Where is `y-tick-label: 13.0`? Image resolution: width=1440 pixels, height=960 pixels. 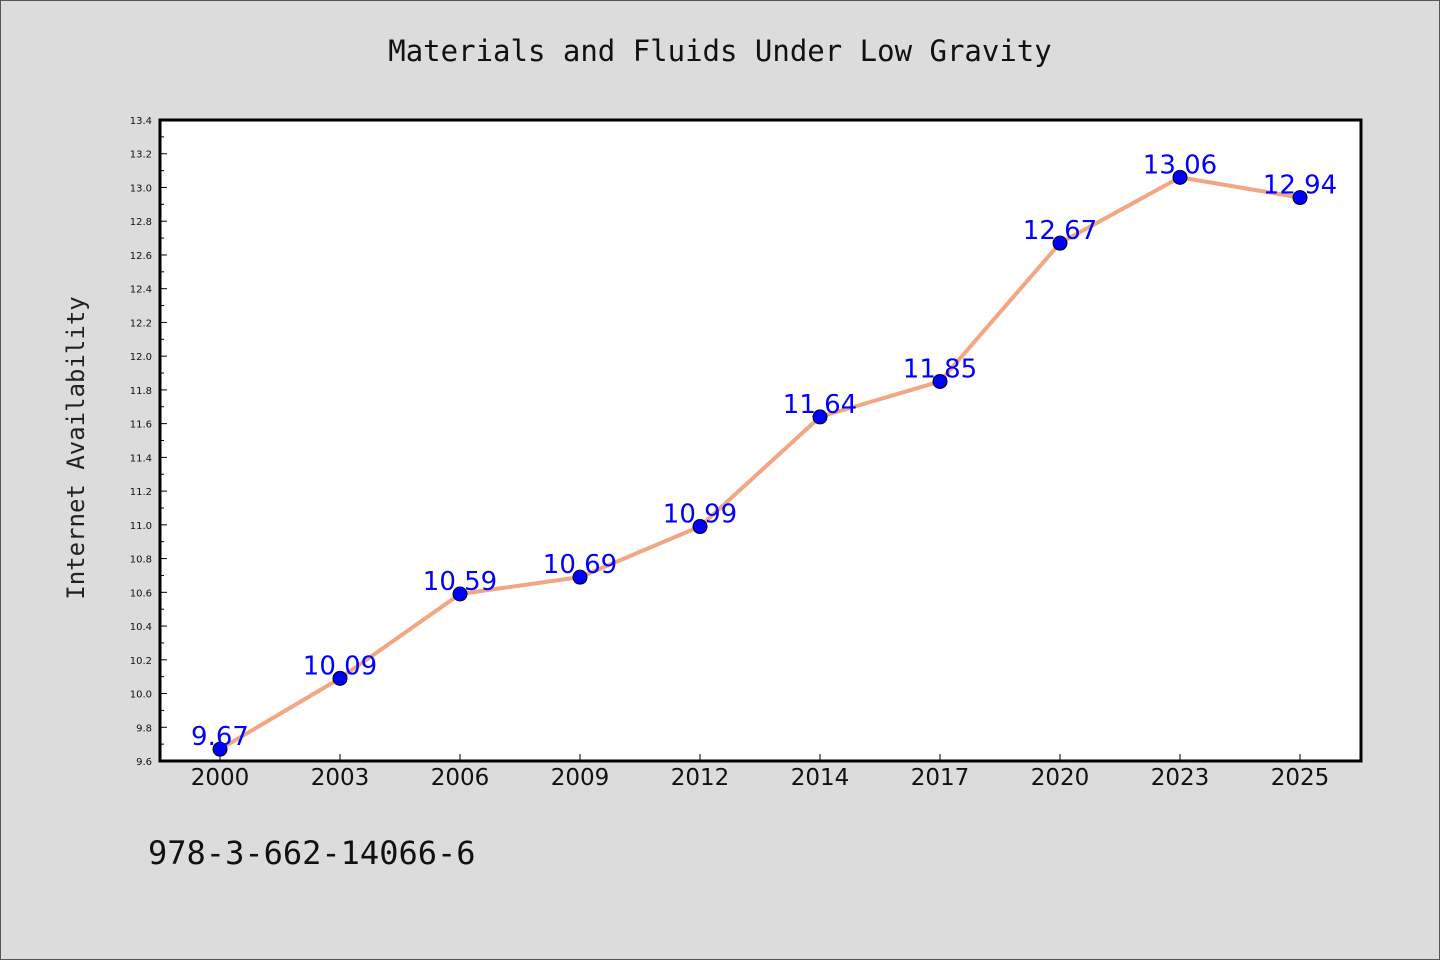 y-tick-label: 13.0 is located at coordinates (141, 188).